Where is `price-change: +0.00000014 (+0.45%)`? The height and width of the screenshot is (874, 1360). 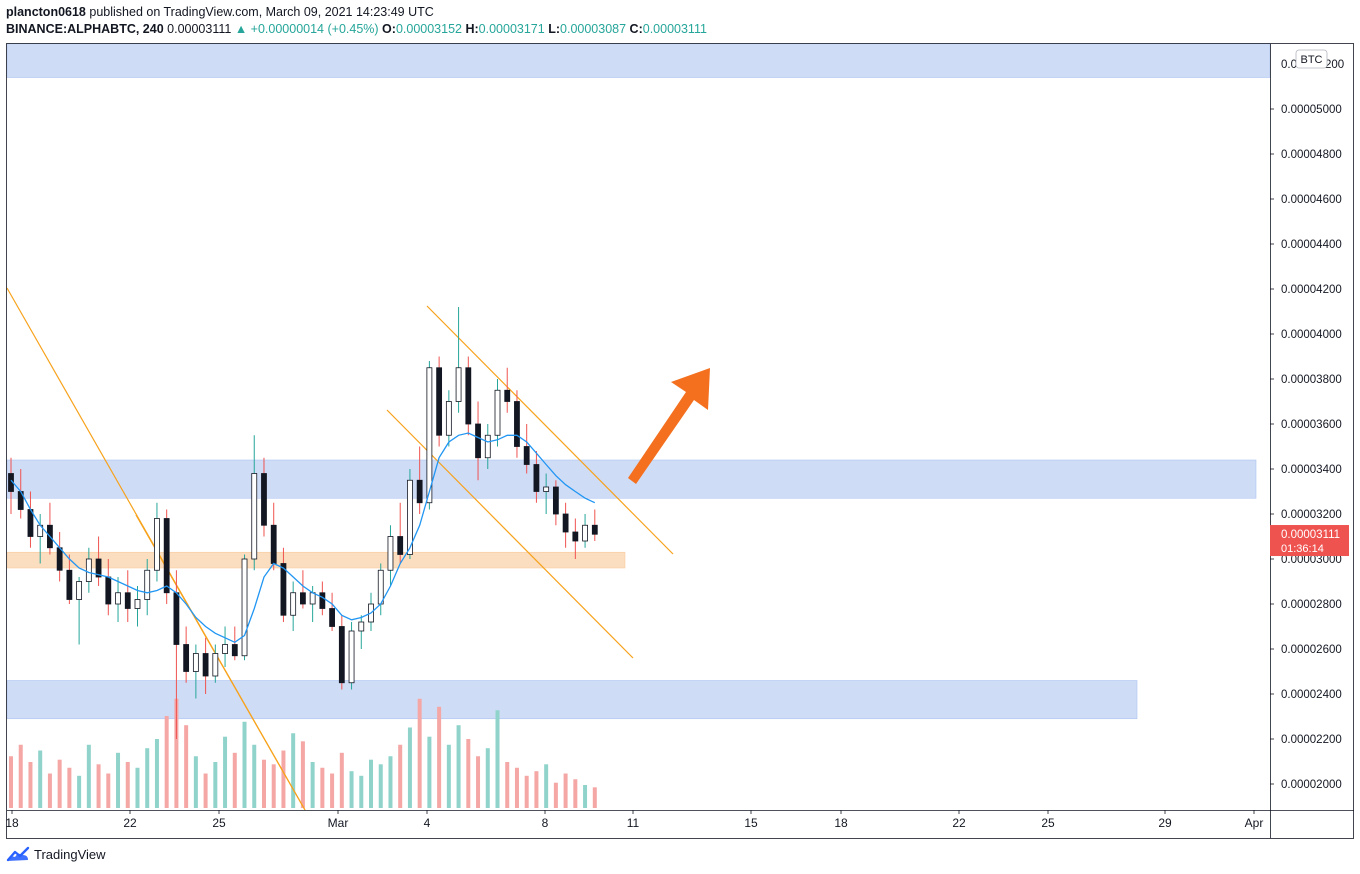 price-change: +0.00000014 (+0.45%) is located at coordinates (314, 29).